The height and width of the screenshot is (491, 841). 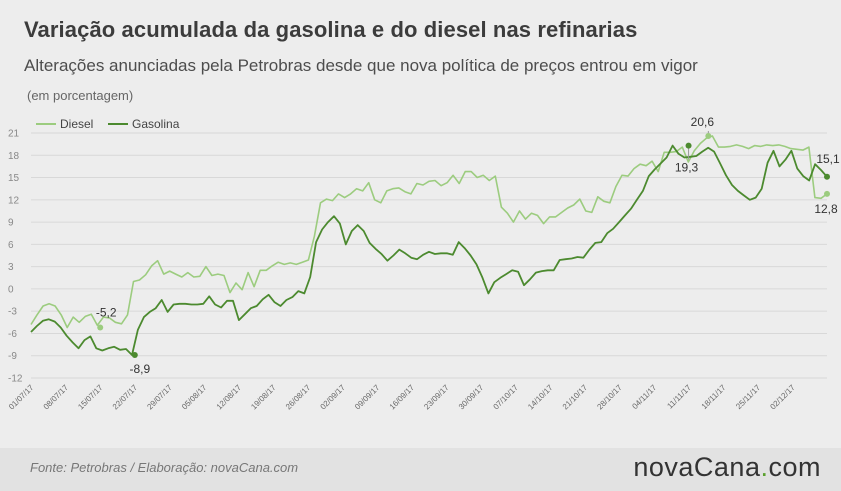 I want to click on annotation-label: 12,8, so click(x=826, y=209).